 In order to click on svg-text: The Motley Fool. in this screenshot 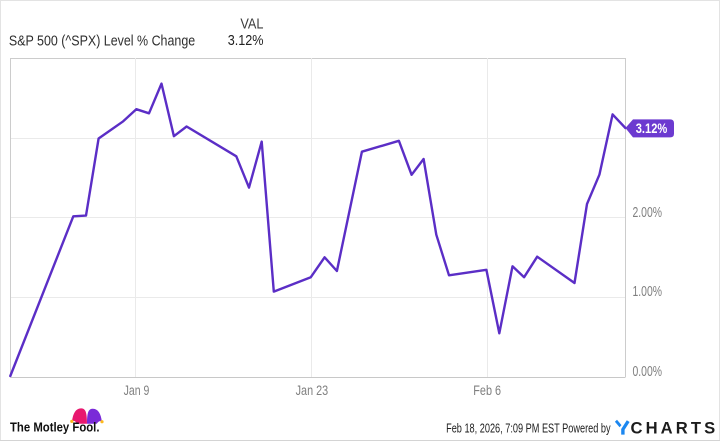, I will do `click(55, 428)`.